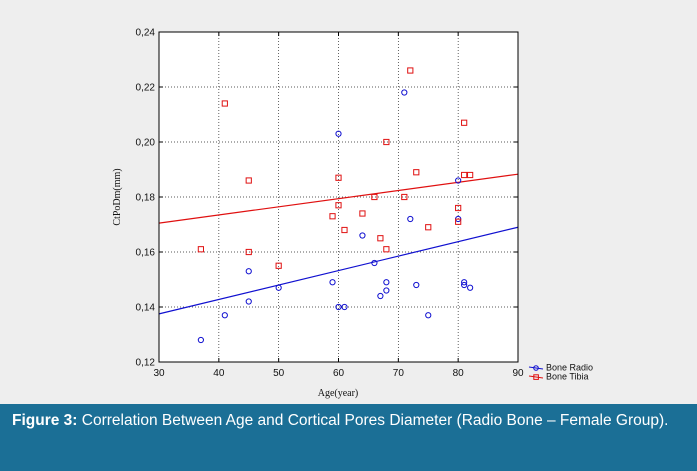  I want to click on x-tick-label: 30, so click(159, 373).